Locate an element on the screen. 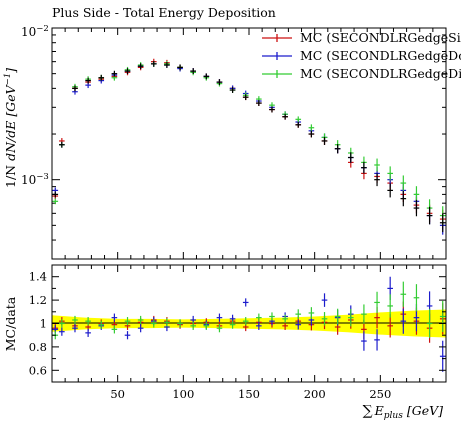  y-label-unit-exp: −1 is located at coordinates (8, 79).